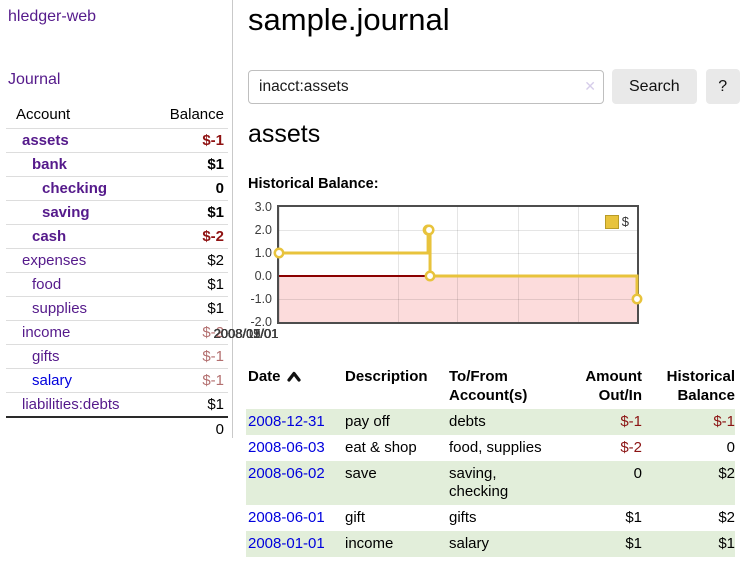 The height and width of the screenshot is (582, 742). I want to click on account-column-header: Account, so click(43, 114).